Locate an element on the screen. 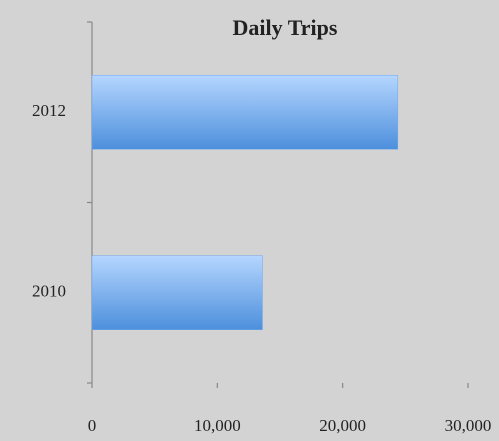  x-tick-label: 10,000 is located at coordinates (217, 425).